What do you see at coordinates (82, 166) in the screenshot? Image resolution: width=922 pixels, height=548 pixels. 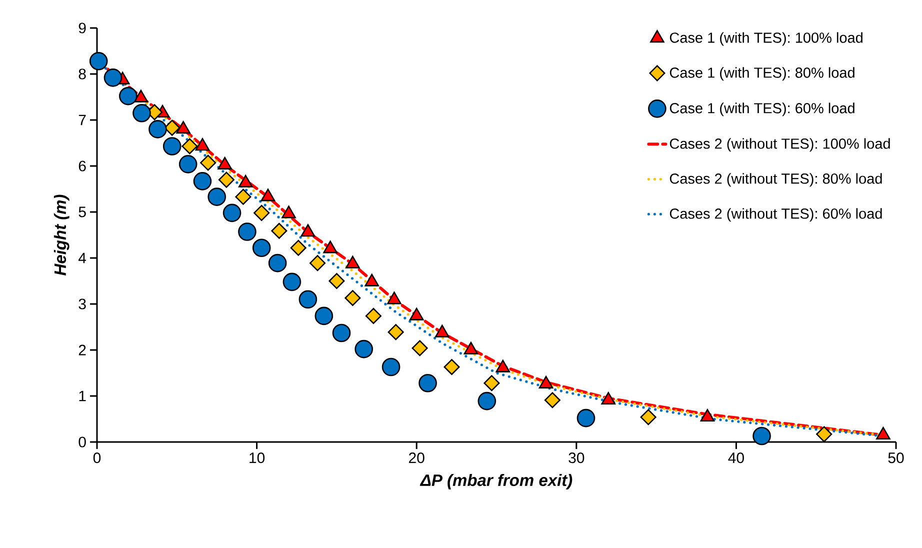 I see `y-tick-label: 6` at bounding box center [82, 166].